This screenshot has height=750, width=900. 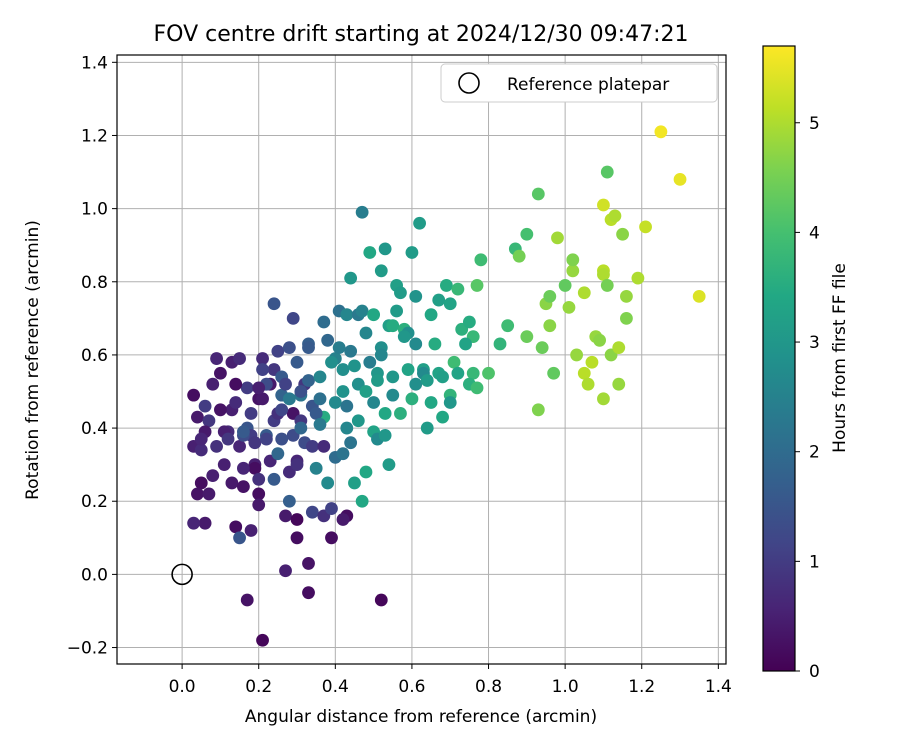 I want to click on y-tick-label: 0.4, so click(x=94, y=429).